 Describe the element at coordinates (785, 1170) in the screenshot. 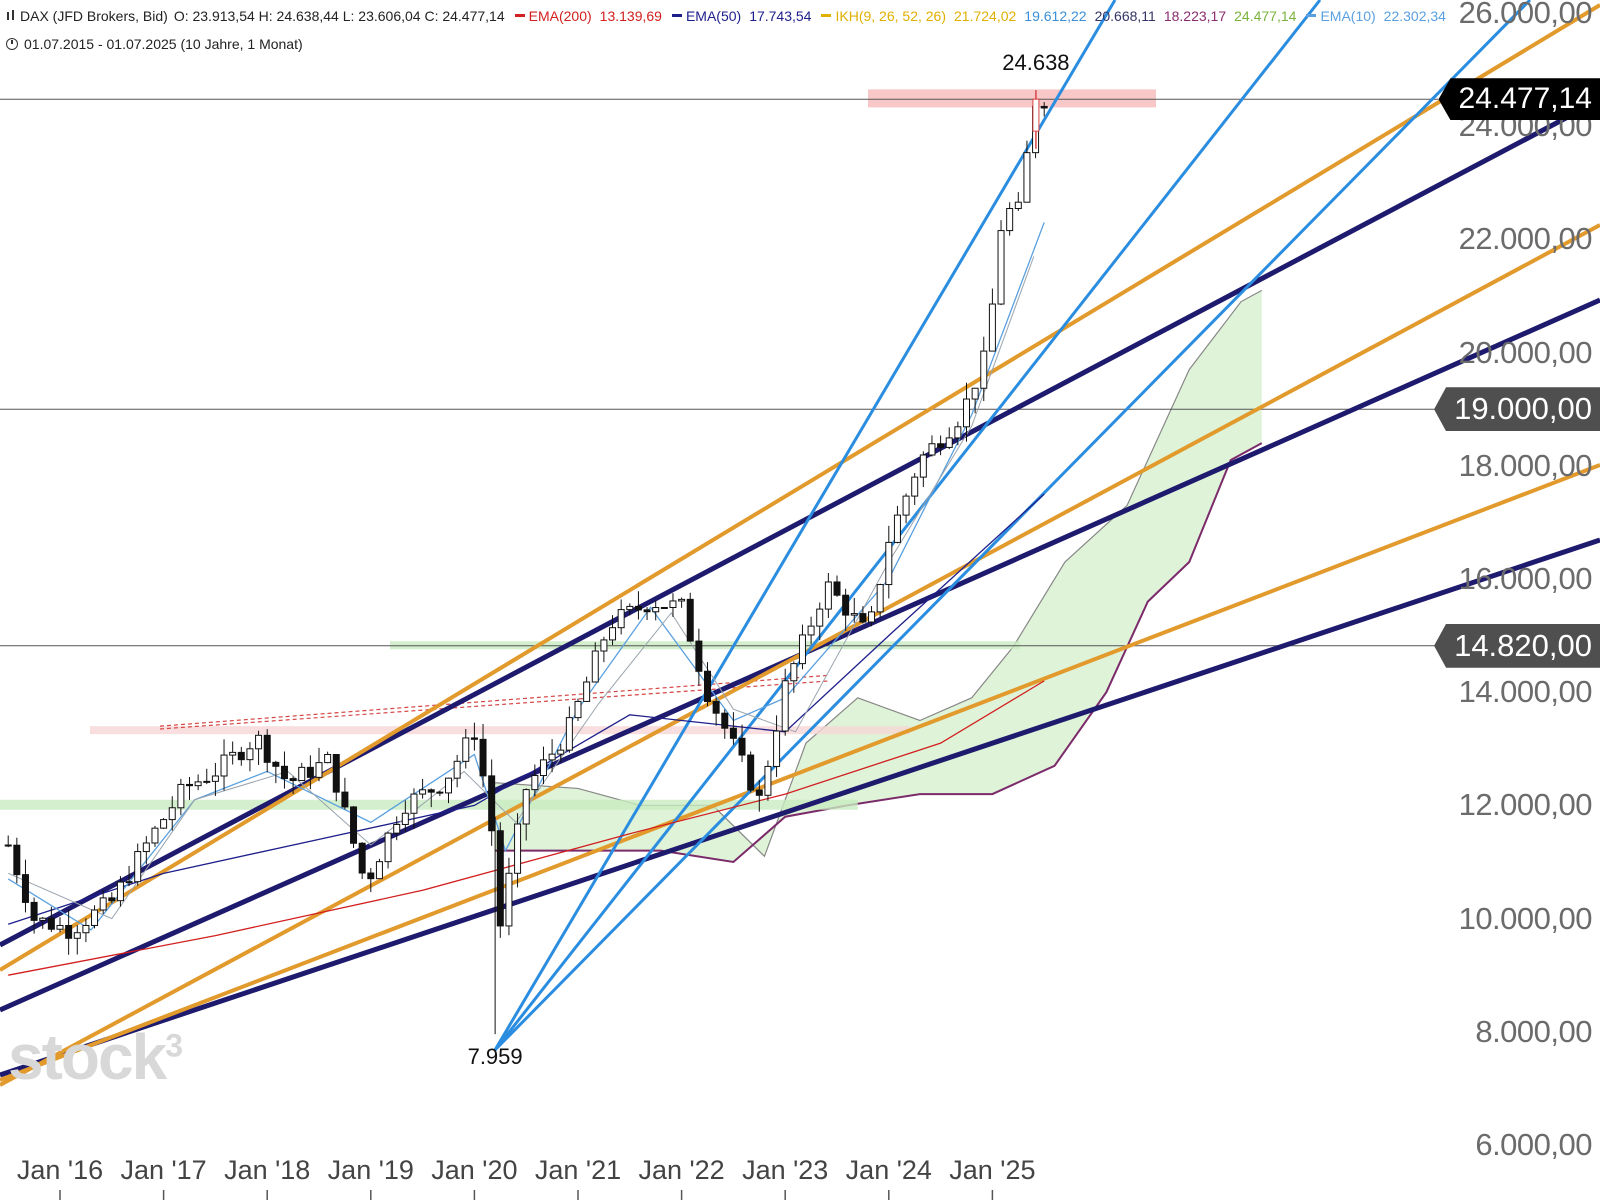

I see `x-tick-label: Jan '23` at that location.